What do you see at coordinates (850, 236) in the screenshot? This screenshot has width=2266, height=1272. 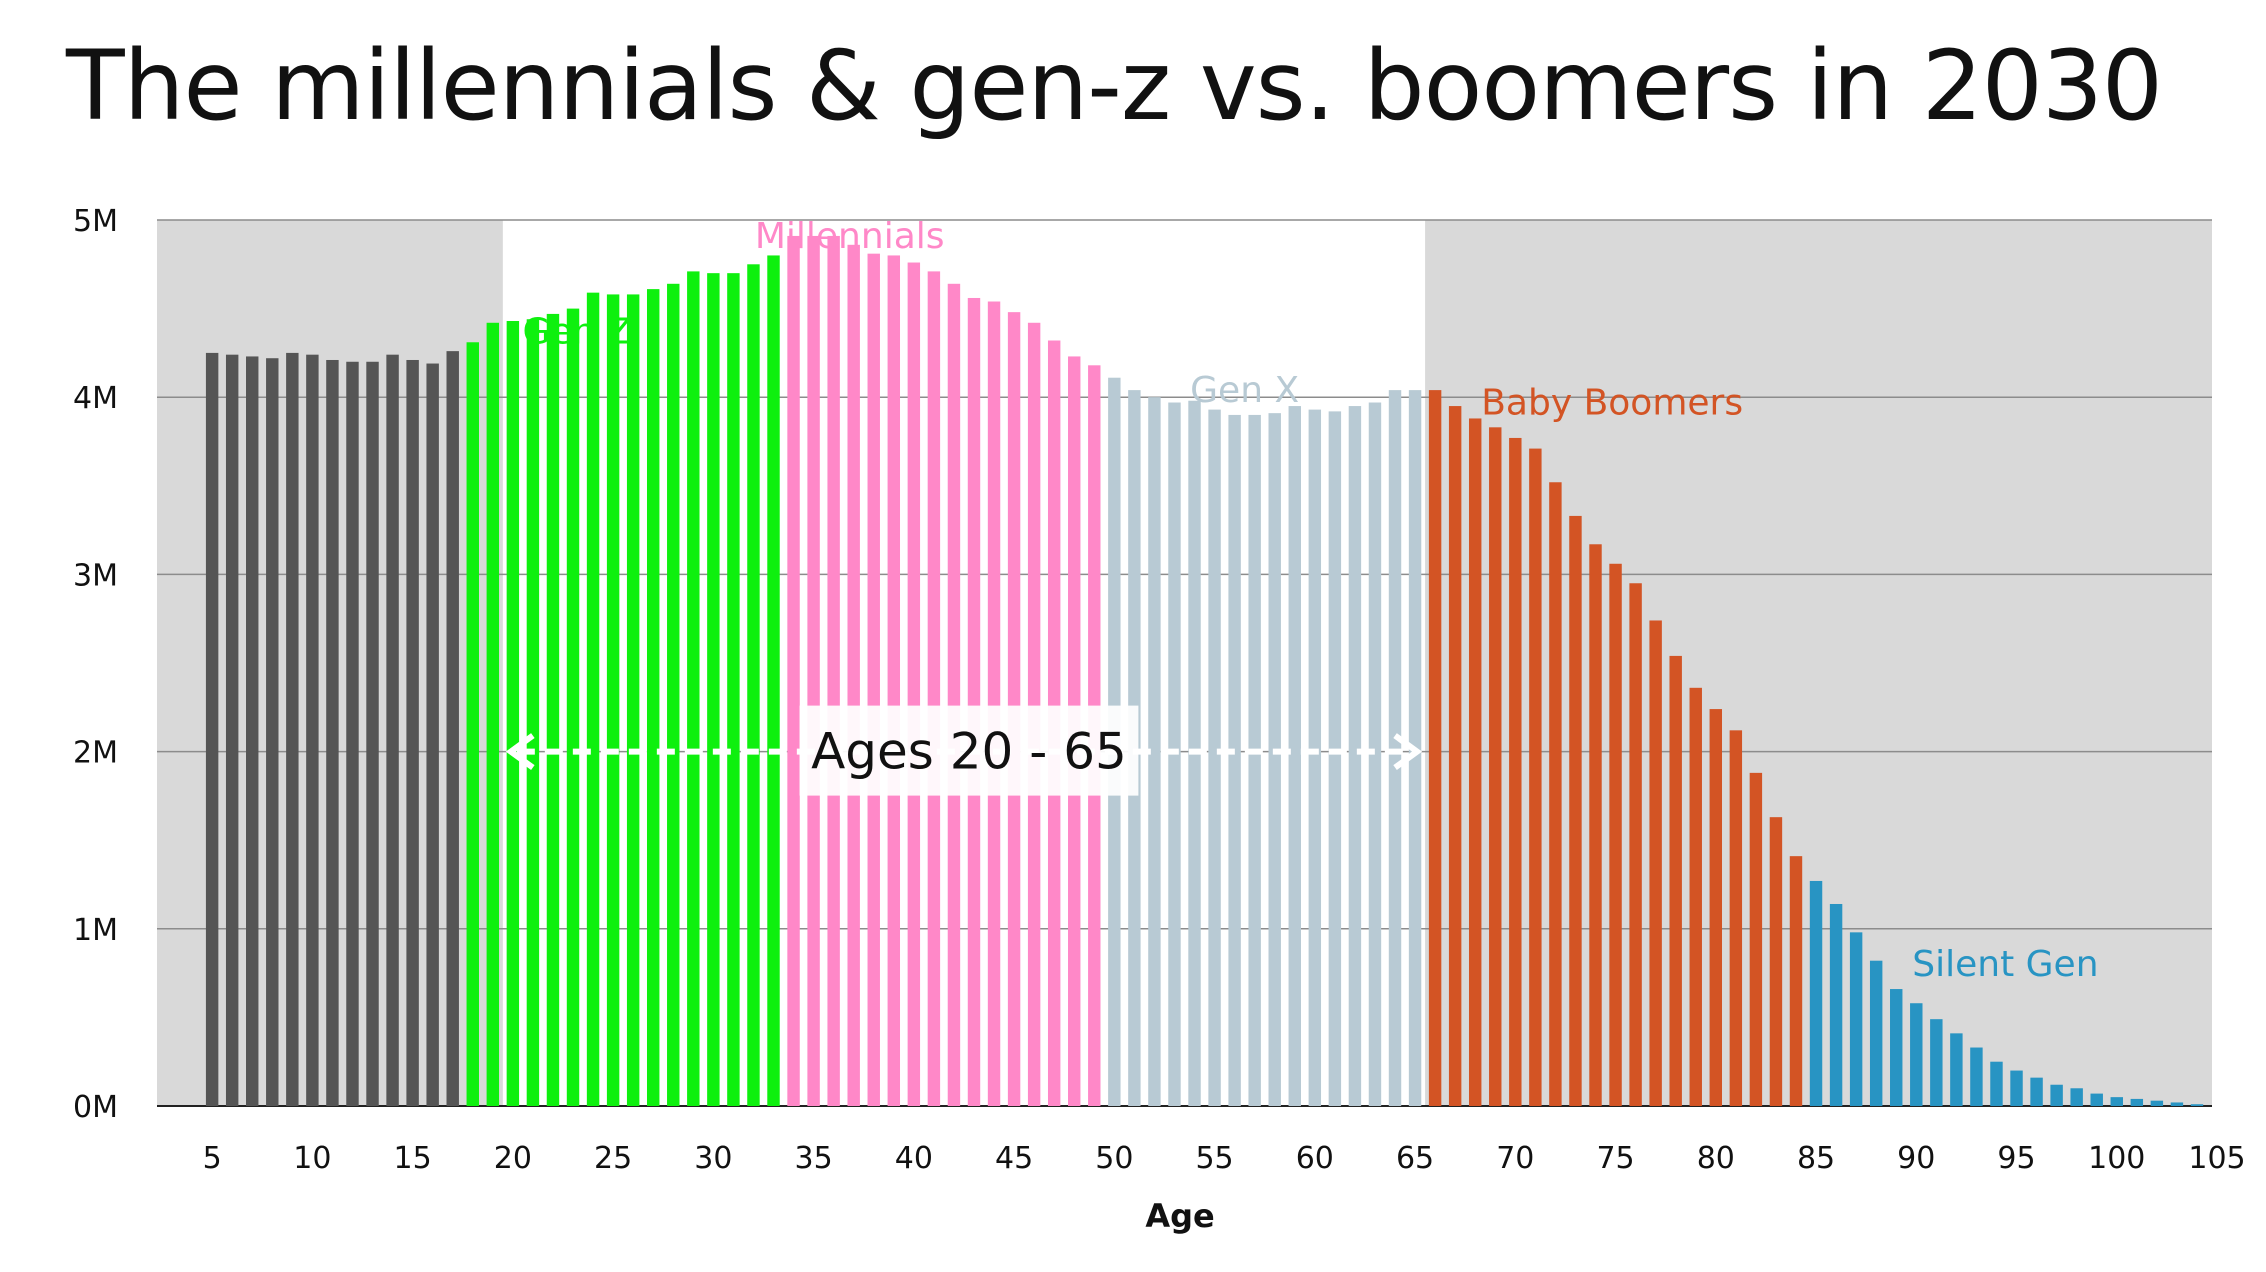 I see `label-millennials: Millennials` at bounding box center [850, 236].